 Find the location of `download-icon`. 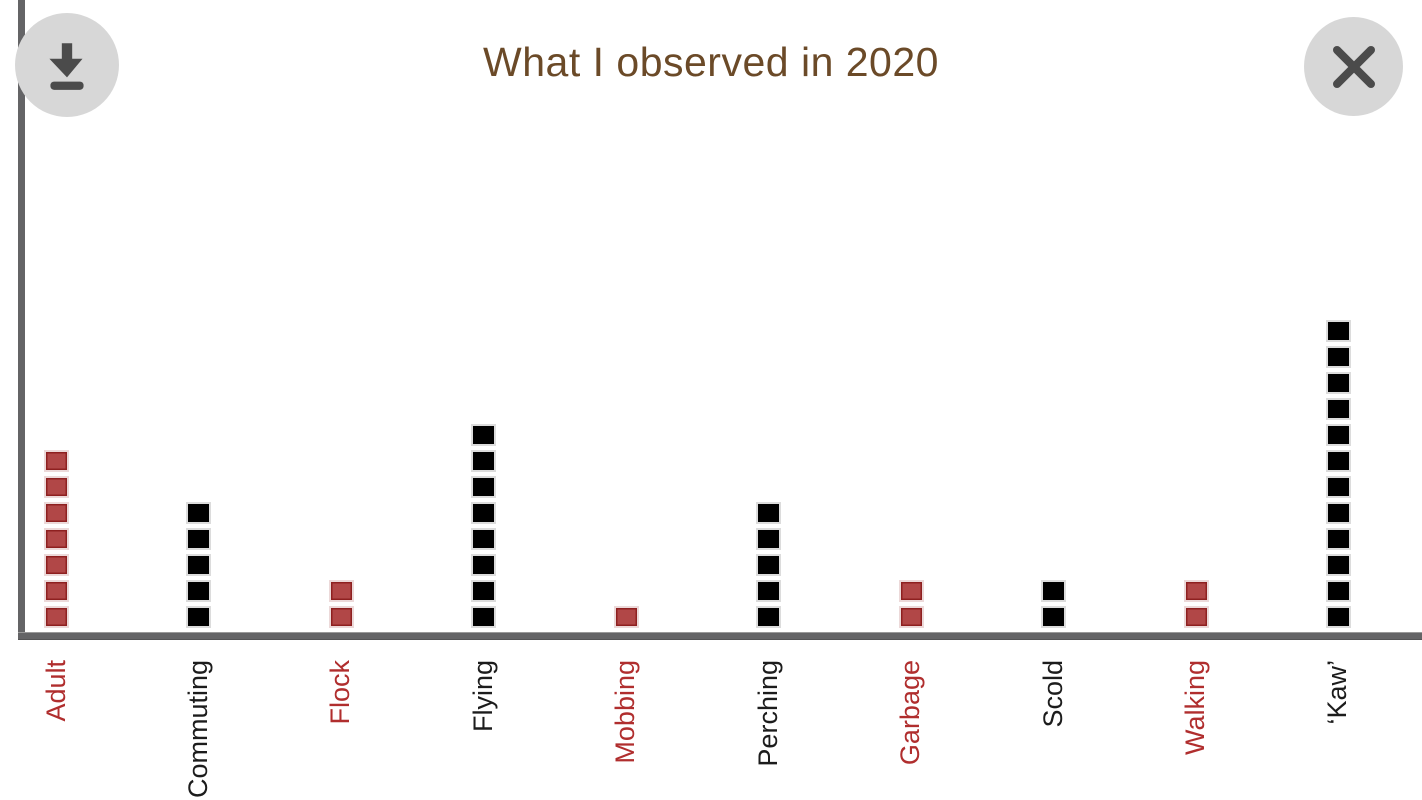

download-icon is located at coordinates (67, 65).